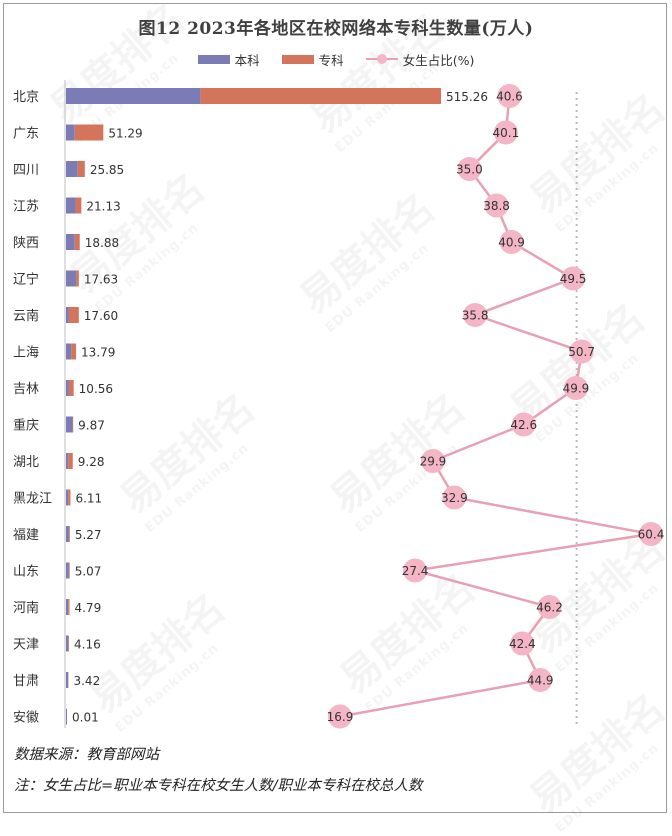 Image resolution: width=672 pixels, height=836 pixels. Describe the element at coordinates (96, 389) in the screenshot. I see `bar-total-label-8: 10.56` at that location.